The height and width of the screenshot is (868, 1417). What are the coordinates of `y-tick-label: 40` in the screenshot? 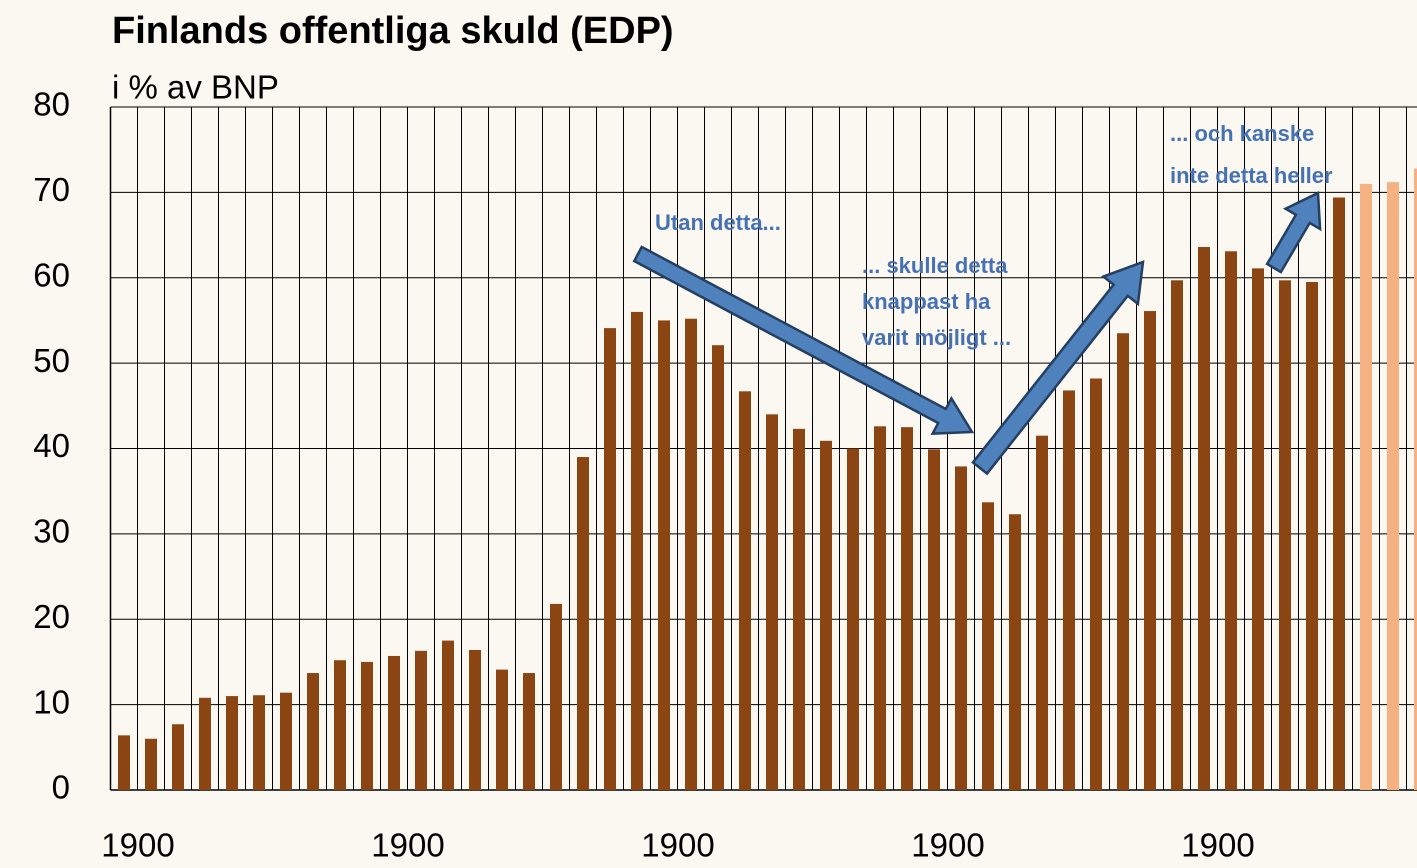 It's located at (51, 445).